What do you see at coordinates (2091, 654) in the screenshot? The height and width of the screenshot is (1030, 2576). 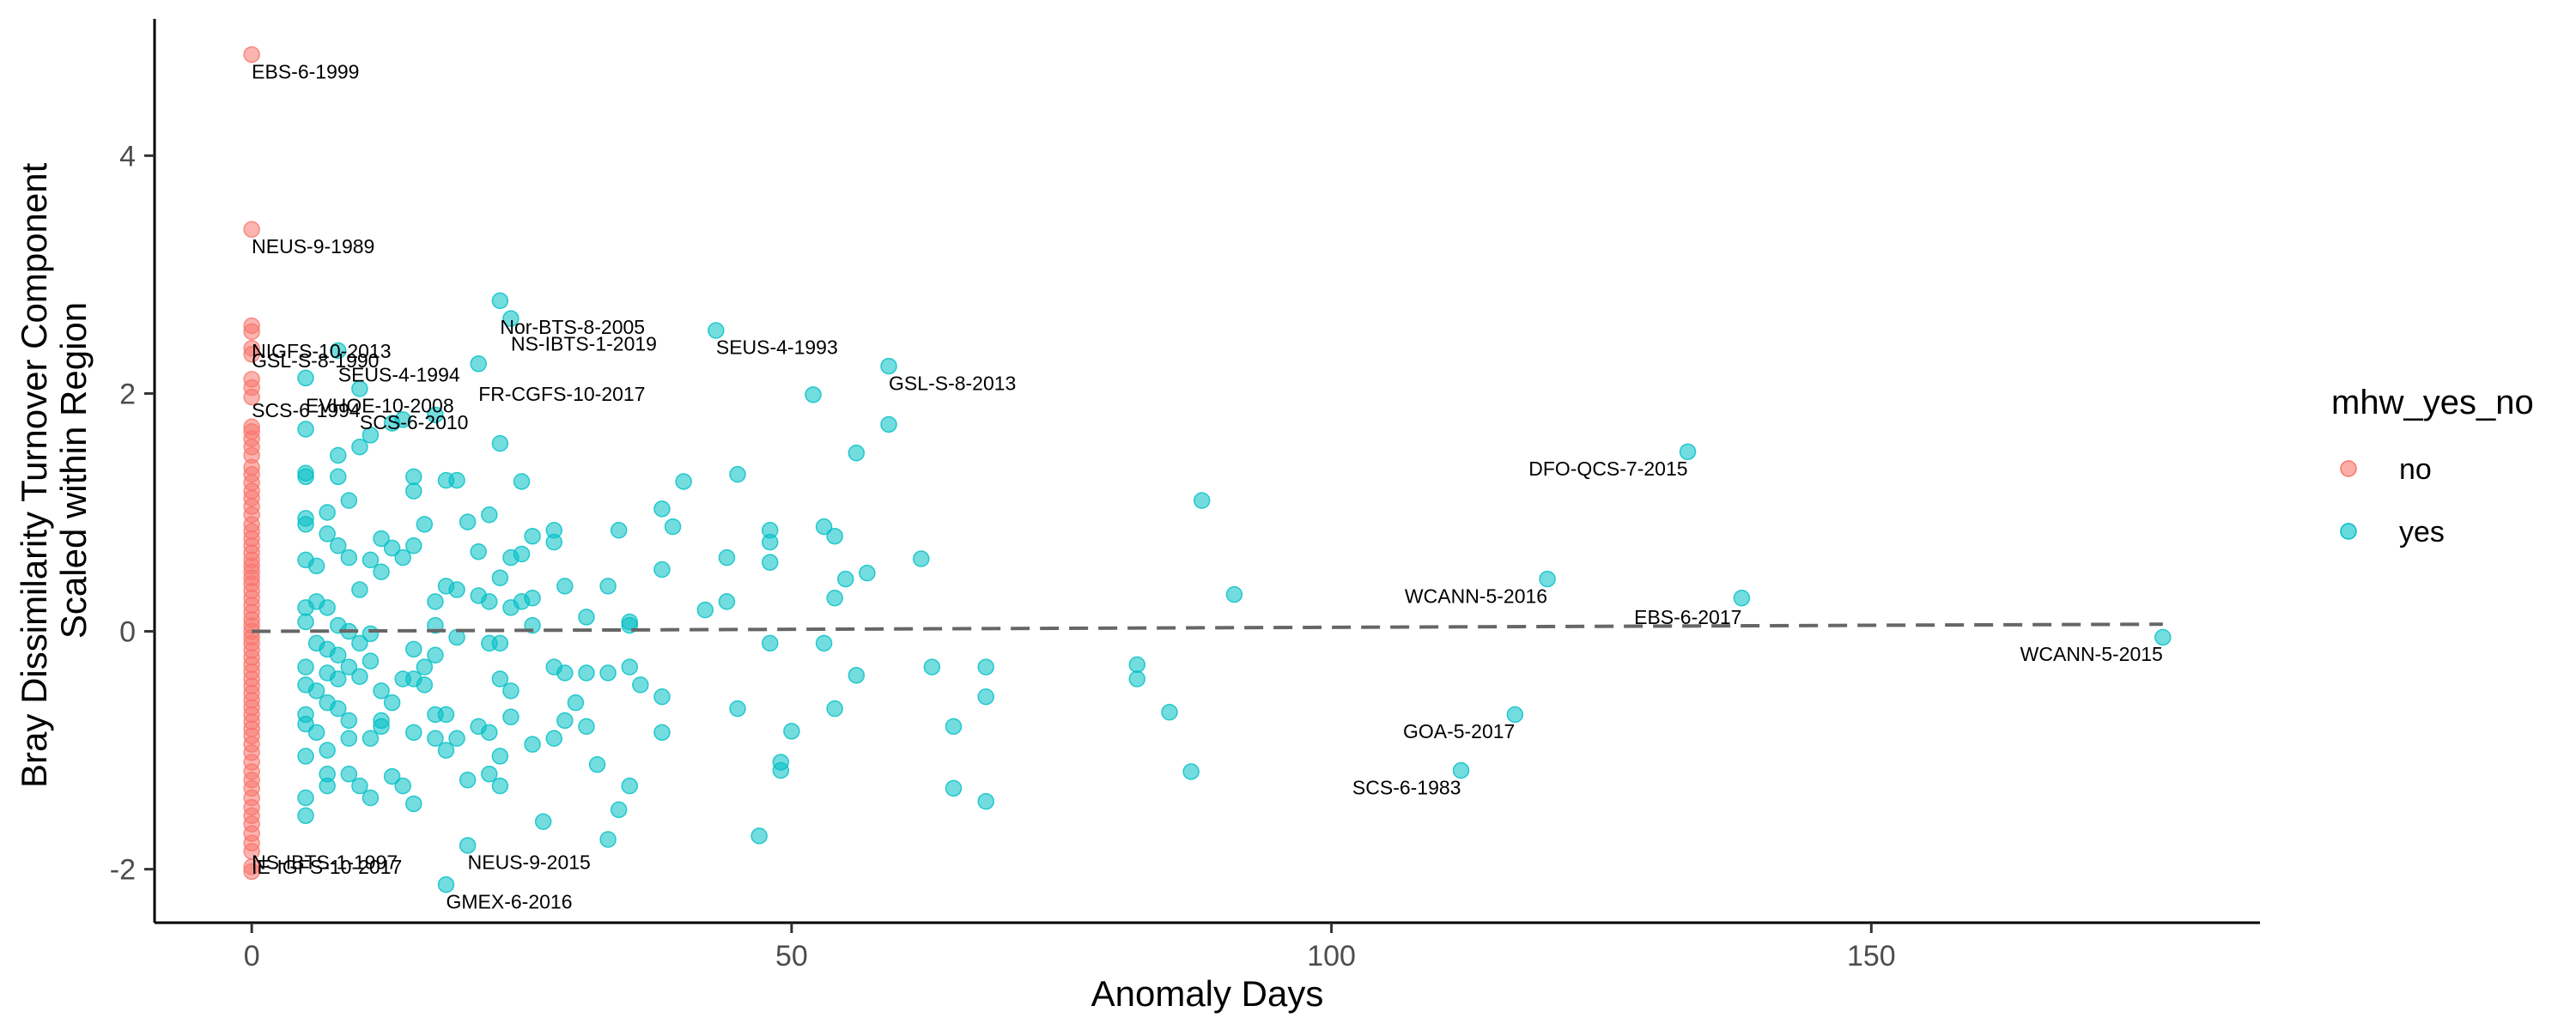 I see `point-label: WCANN-5-2015` at bounding box center [2091, 654].